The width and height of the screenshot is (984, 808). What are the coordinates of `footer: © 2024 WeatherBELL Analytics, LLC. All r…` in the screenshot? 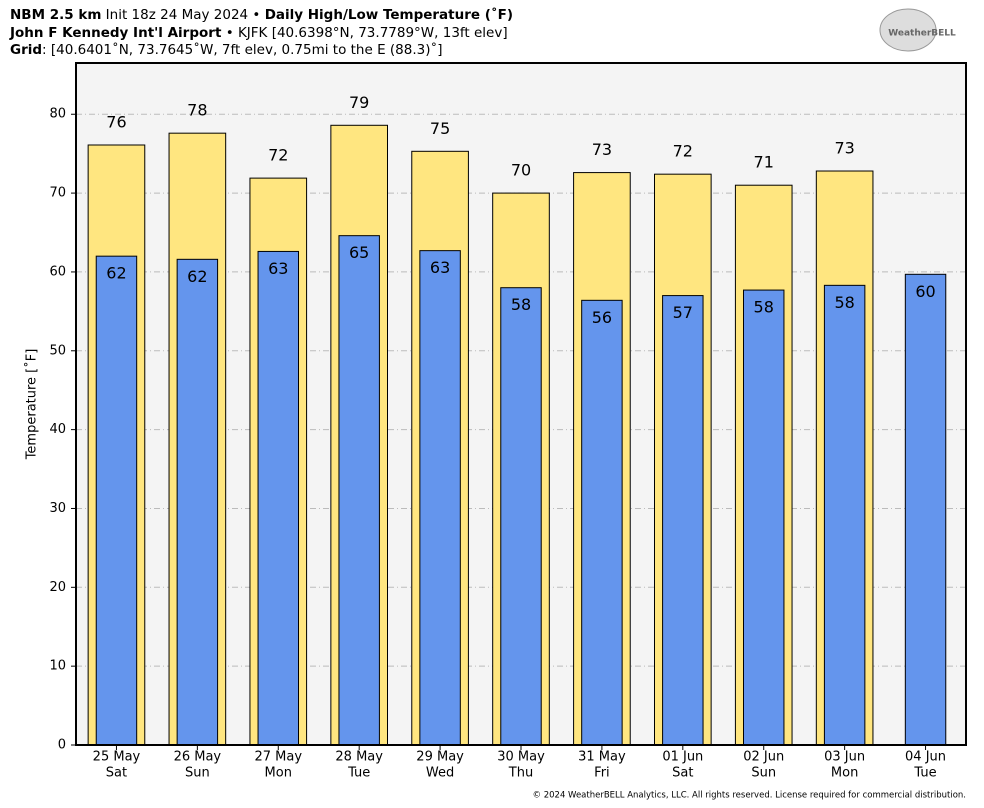 It's located at (749, 796).